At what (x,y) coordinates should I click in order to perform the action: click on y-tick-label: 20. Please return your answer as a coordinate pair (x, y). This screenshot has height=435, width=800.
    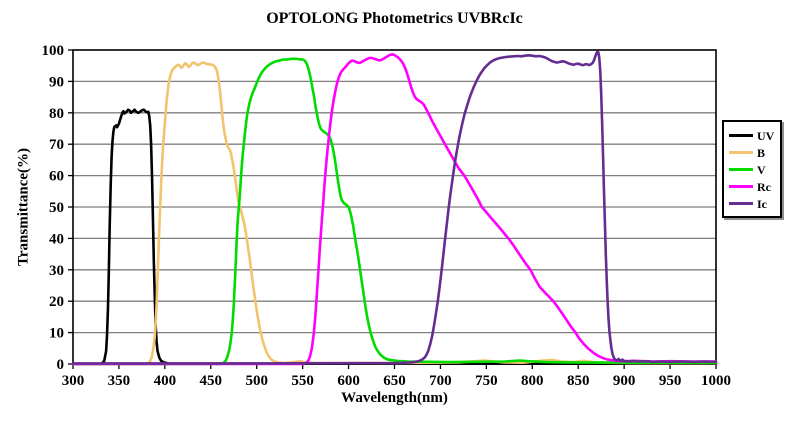
    Looking at the image, I should click on (56, 302).